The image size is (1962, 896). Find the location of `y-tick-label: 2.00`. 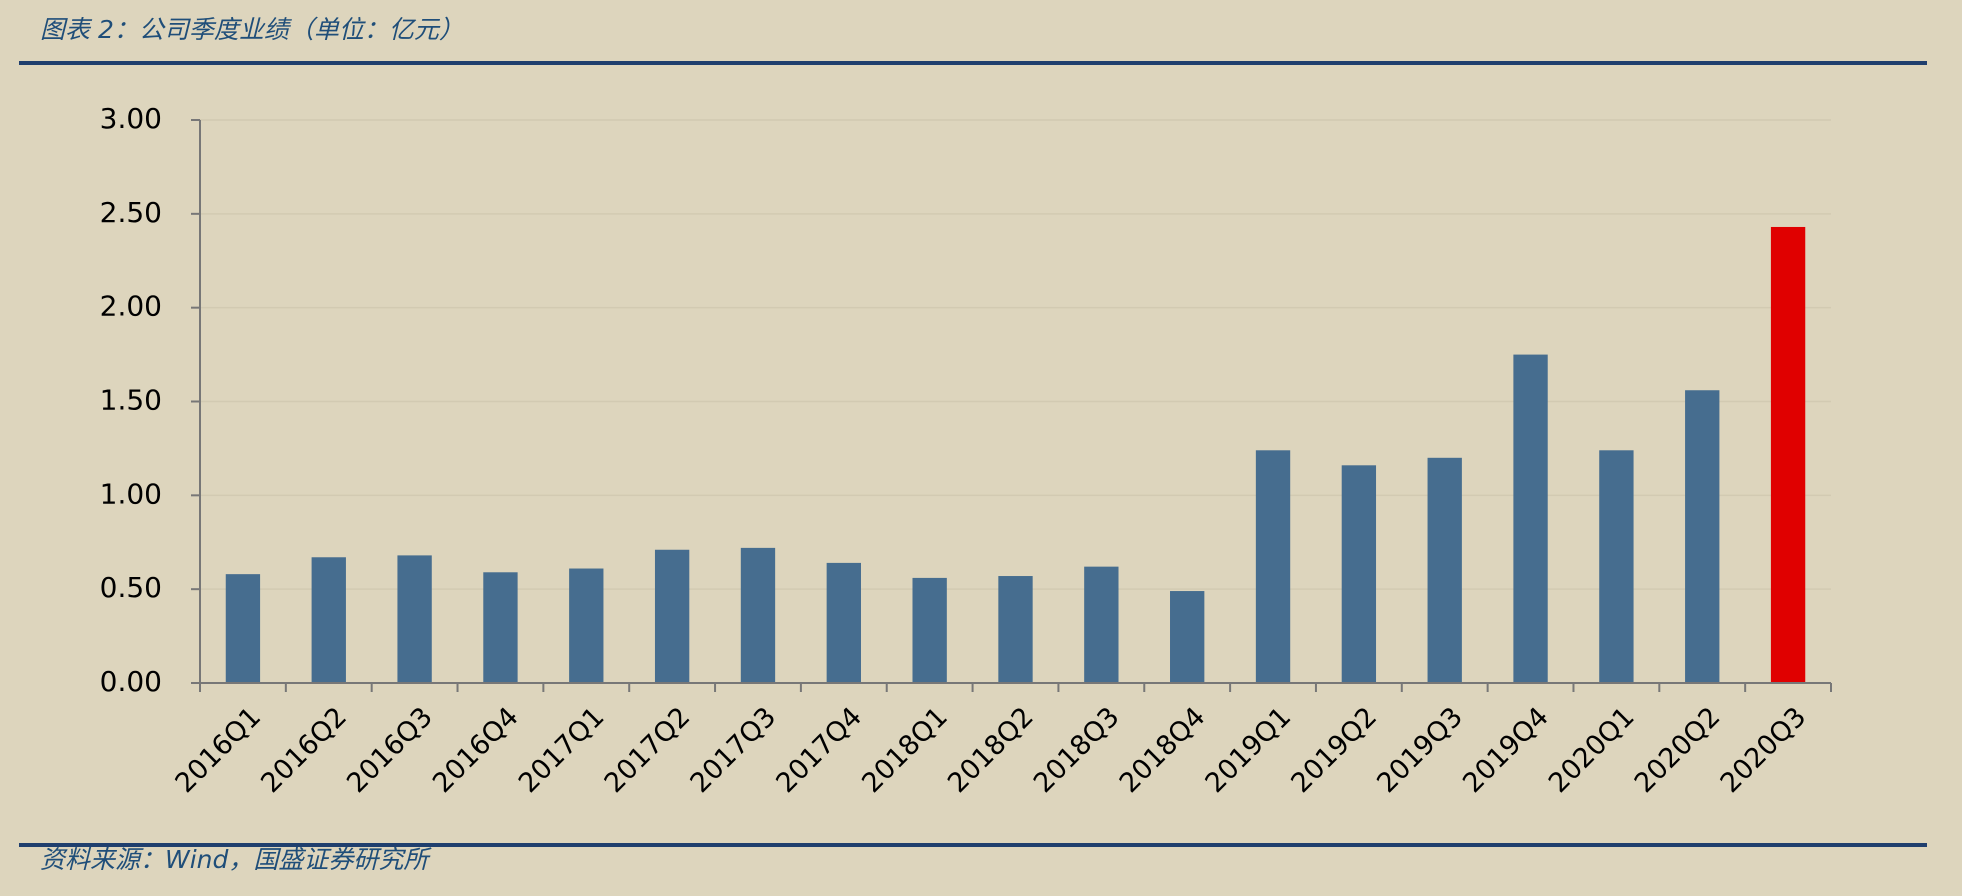

y-tick-label: 2.00 is located at coordinates (131, 306).